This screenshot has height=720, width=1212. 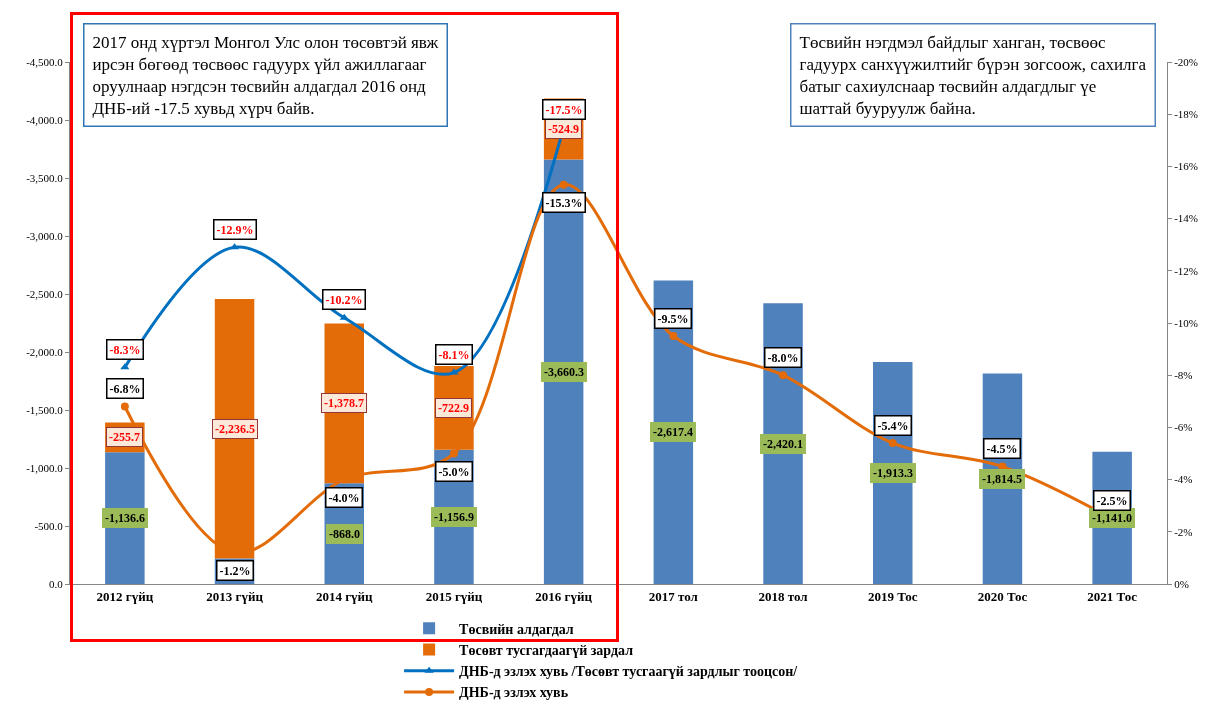 I want to click on legend-label: ДНБ-д эзлэх хувь /Төсөвт тусгаагүй зардлыг тооцсон/, so click(x=629, y=672).